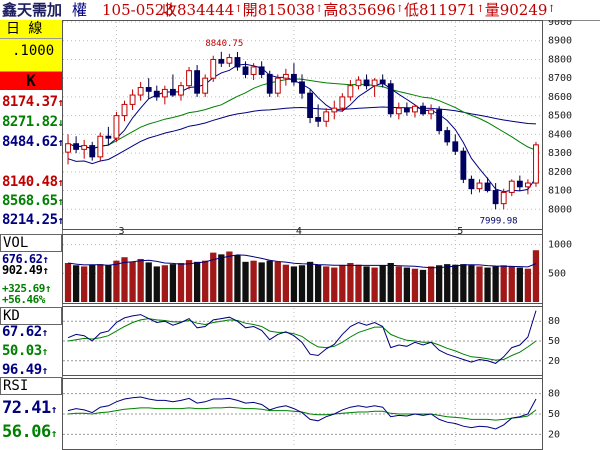 The image size is (600, 450). What do you see at coordinates (560, 97) in the screenshot?
I see `price-tick-label: 8600` at bounding box center [560, 97].